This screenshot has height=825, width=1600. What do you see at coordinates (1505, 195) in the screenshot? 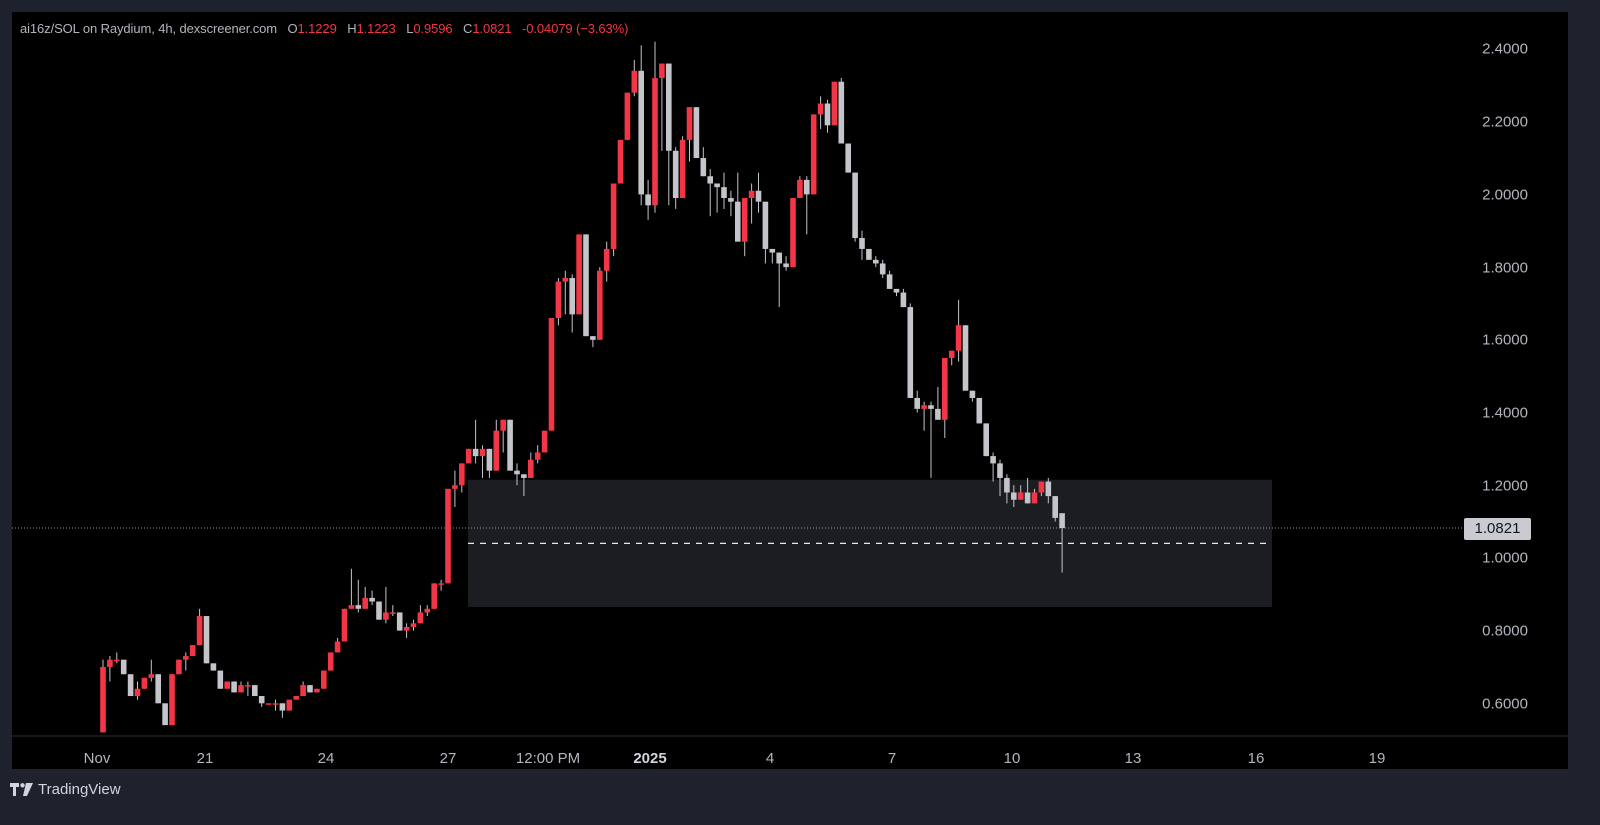
I see `price-tick: 2.0000` at bounding box center [1505, 195].